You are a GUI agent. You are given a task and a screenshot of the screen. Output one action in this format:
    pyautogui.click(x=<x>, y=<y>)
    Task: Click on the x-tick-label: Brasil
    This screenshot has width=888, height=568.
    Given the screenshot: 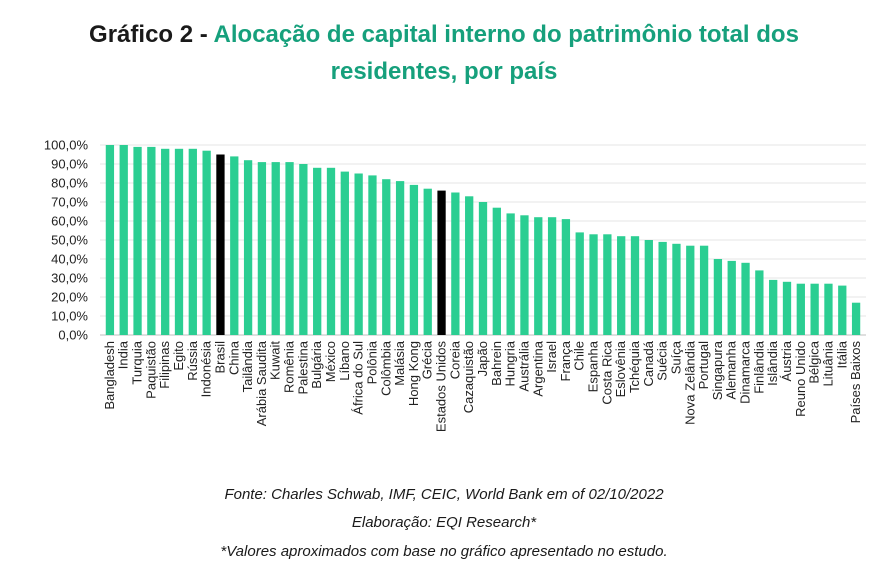 What is the action you would take?
    pyautogui.click(x=219, y=357)
    